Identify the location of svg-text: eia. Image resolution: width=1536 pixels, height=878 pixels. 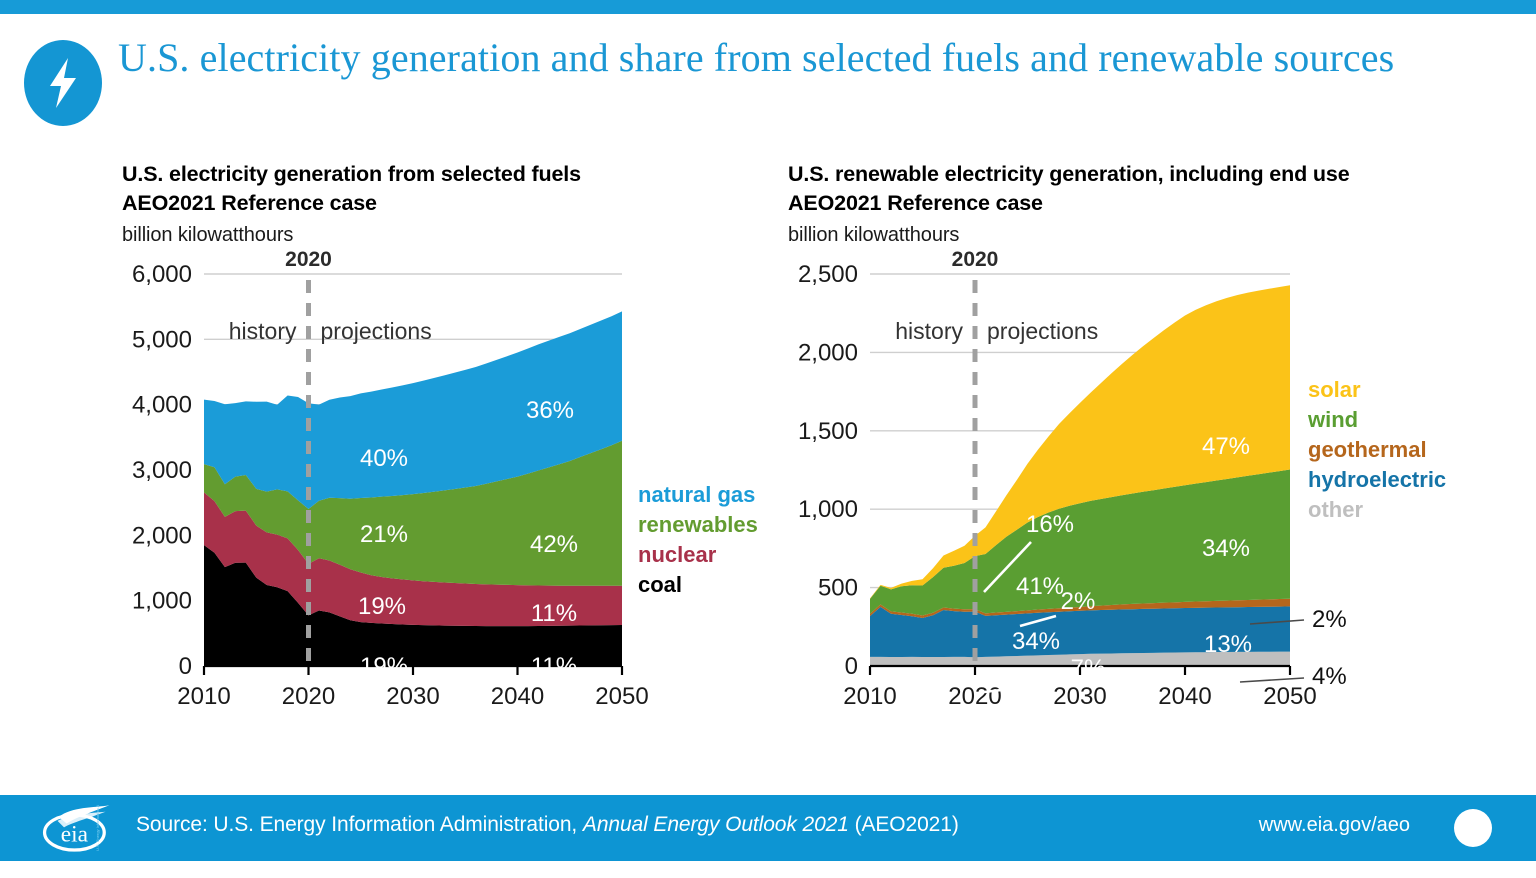
(75, 835).